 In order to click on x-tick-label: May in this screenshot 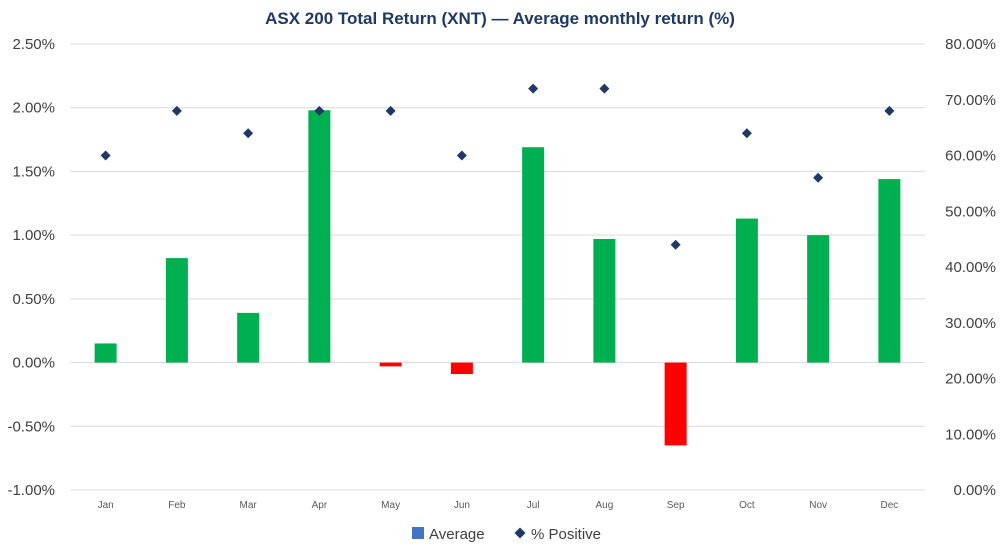, I will do `click(390, 505)`.